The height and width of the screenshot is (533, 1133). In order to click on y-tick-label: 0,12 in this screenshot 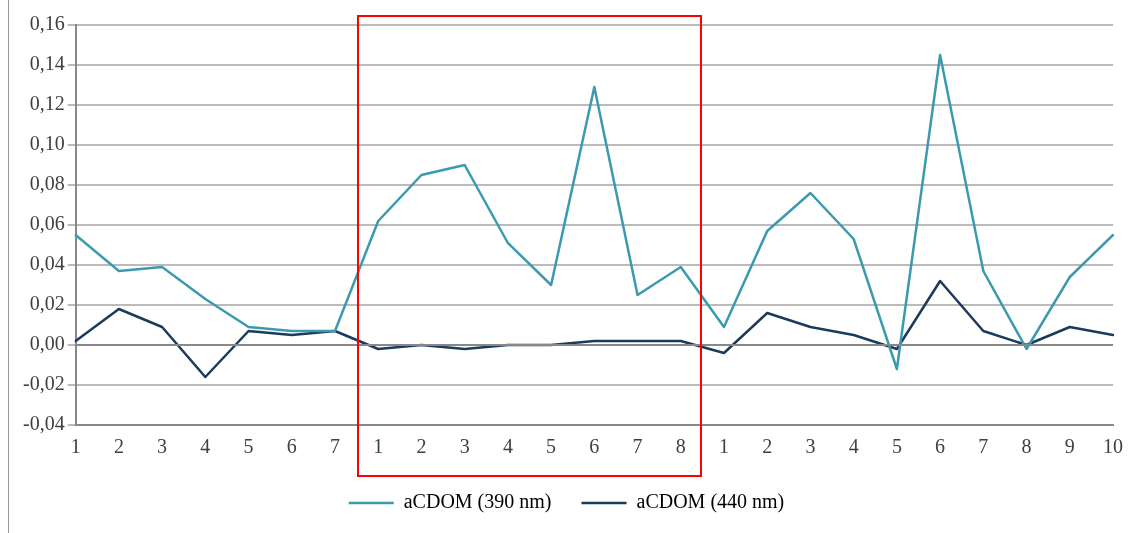, I will do `click(47, 103)`.